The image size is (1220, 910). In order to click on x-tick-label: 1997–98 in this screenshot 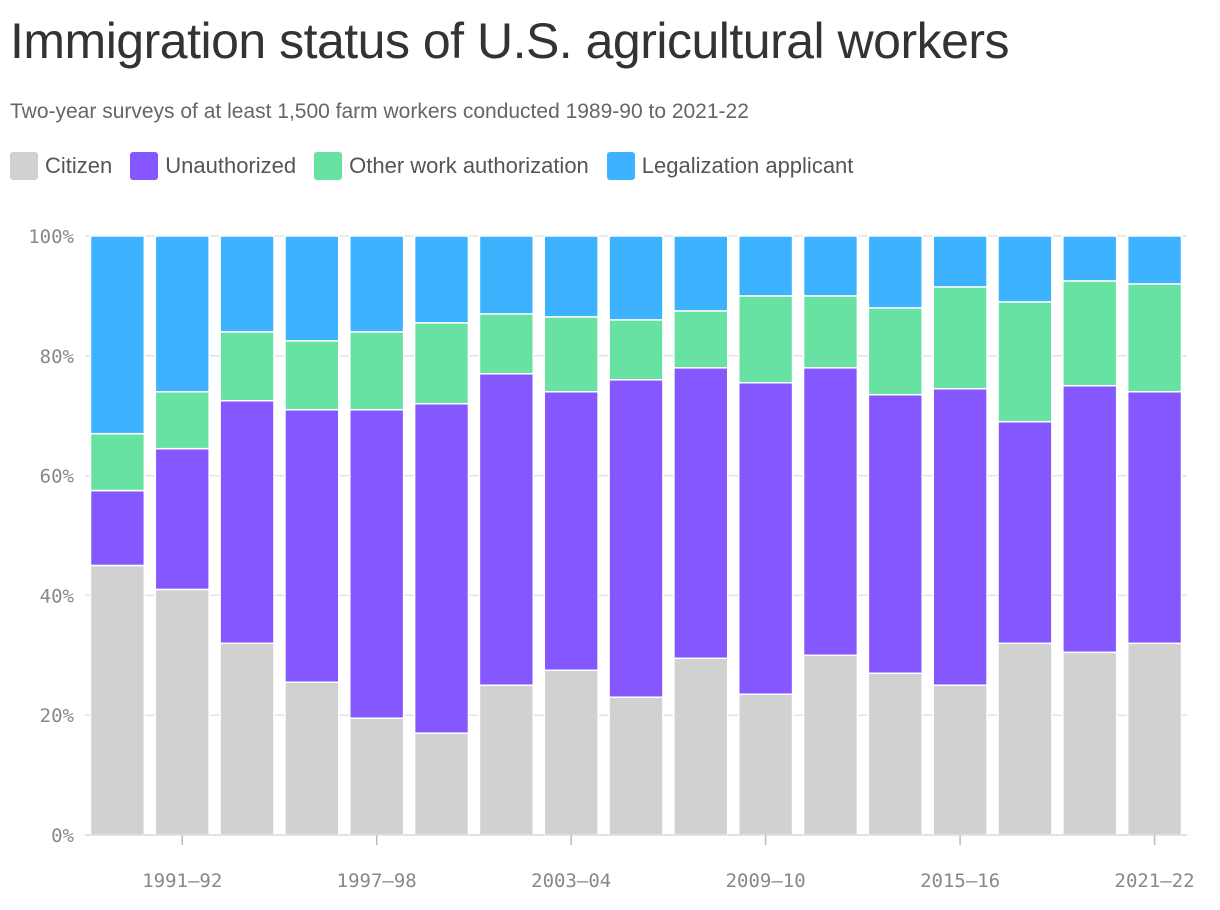, I will do `click(377, 881)`.